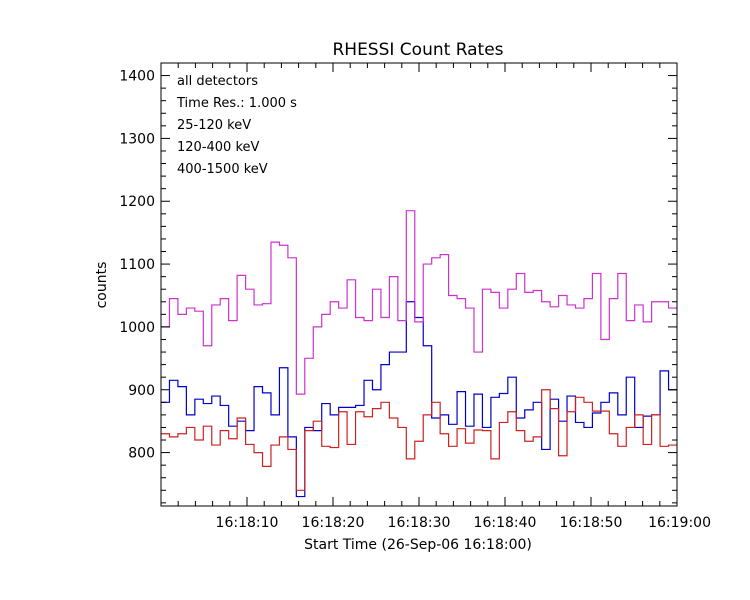 The image size is (750, 600). What do you see at coordinates (137, 139) in the screenshot?
I see `y-tick-label: 1300` at bounding box center [137, 139].